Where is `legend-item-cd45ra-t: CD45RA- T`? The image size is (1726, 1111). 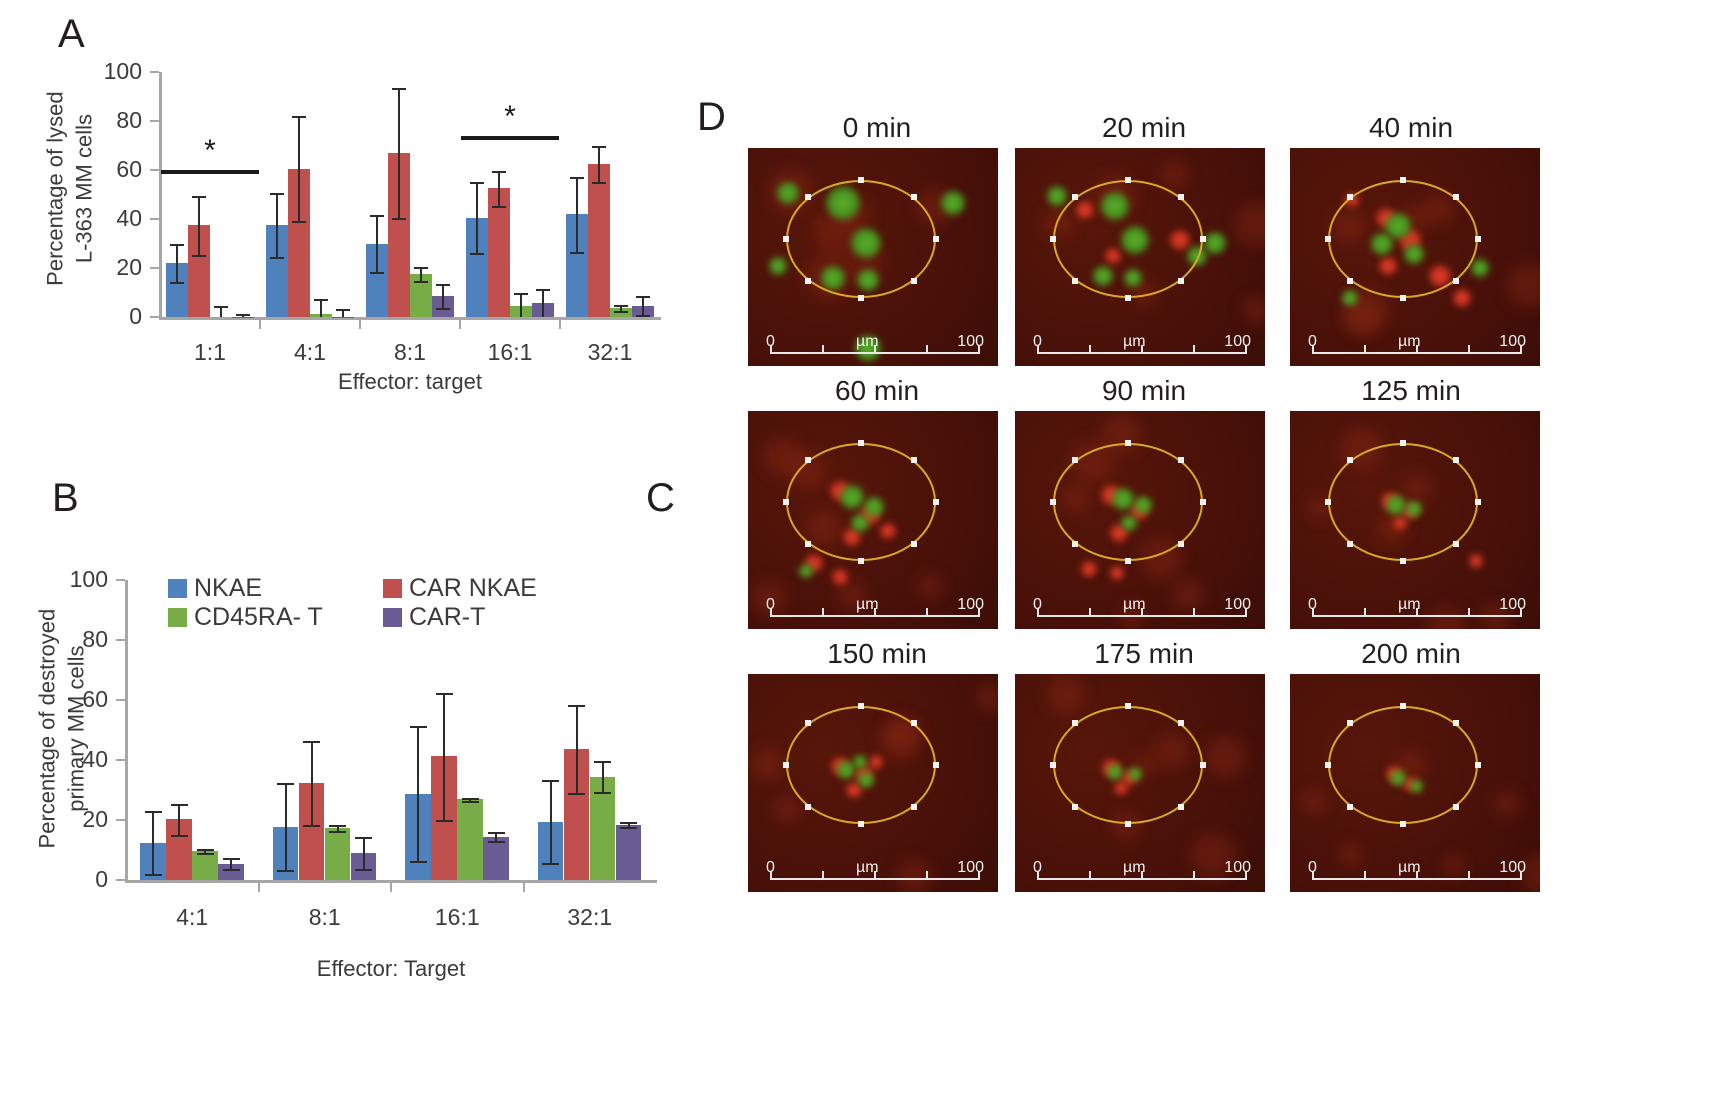
legend-item-cd45ra-t: CD45RA- T is located at coordinates (275, 617).